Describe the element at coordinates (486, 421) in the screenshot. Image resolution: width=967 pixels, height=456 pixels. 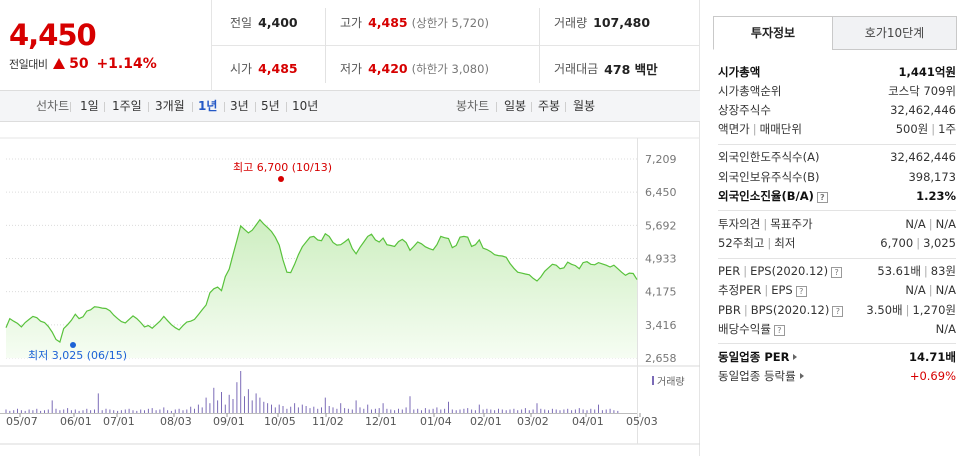
I see `x-tick-label: 02/01` at that location.